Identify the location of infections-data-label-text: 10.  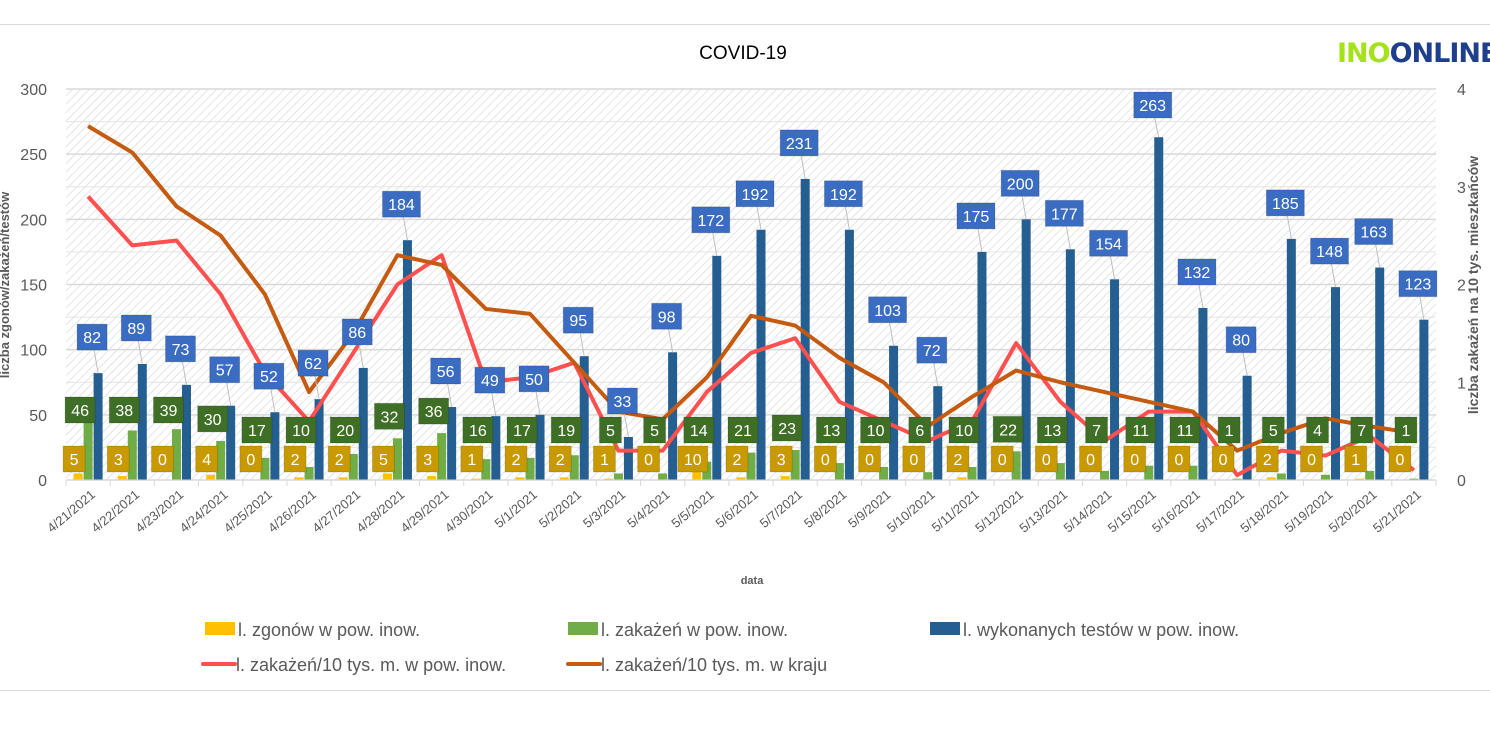
(876, 431).